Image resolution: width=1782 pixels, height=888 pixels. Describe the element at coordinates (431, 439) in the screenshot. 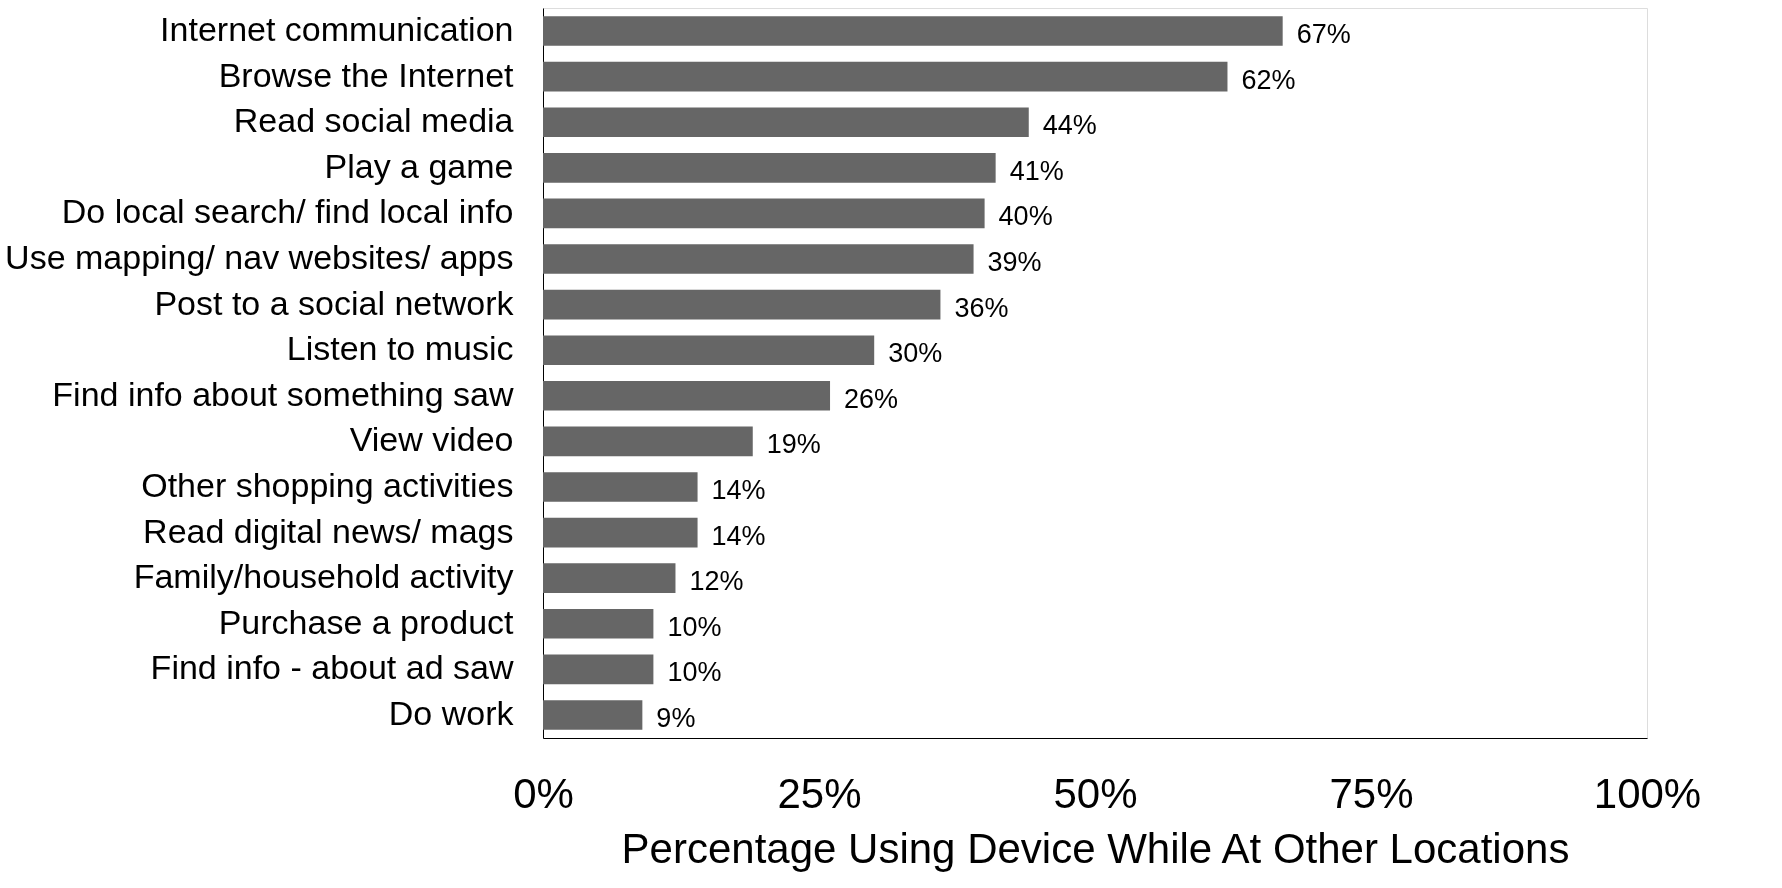

I see `y-tick-label: View video` at that location.